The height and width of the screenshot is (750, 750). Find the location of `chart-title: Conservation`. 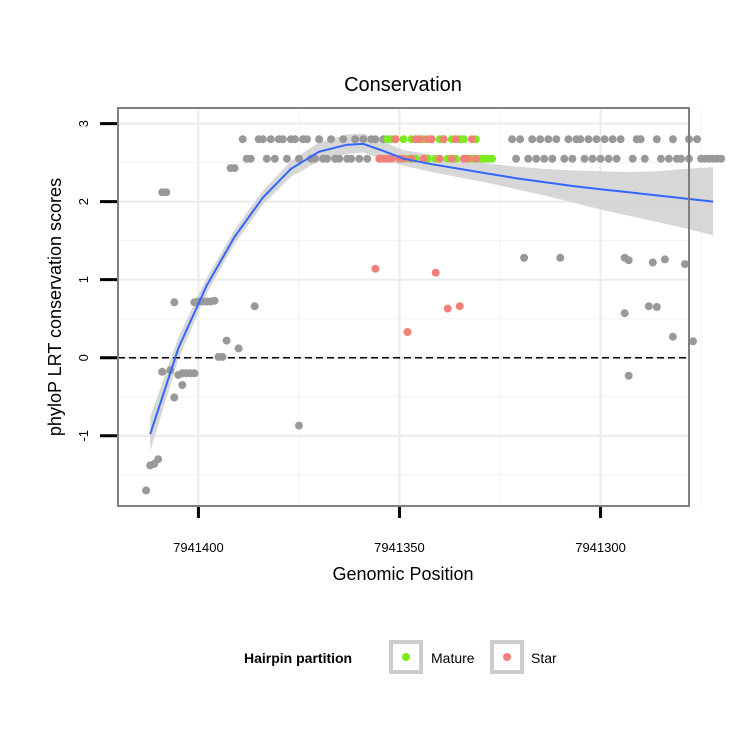

chart-title: Conservation is located at coordinates (403, 85).